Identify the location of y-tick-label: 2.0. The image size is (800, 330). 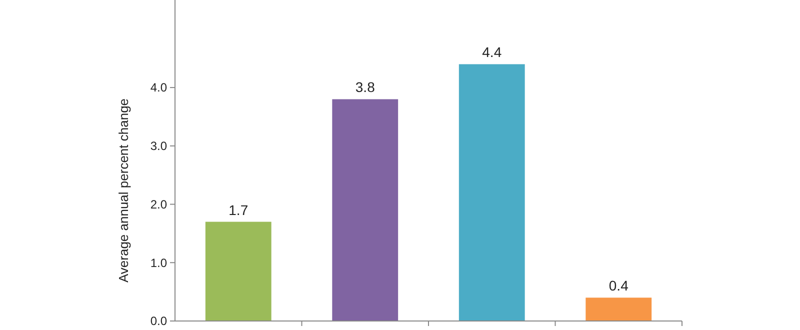
(159, 204).